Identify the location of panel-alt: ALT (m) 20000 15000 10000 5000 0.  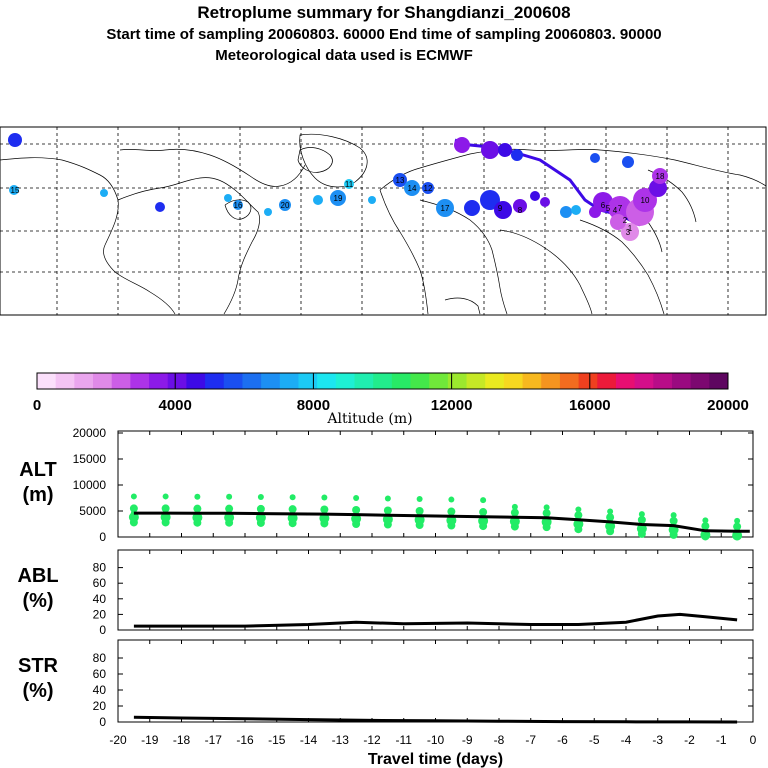
(386, 485).